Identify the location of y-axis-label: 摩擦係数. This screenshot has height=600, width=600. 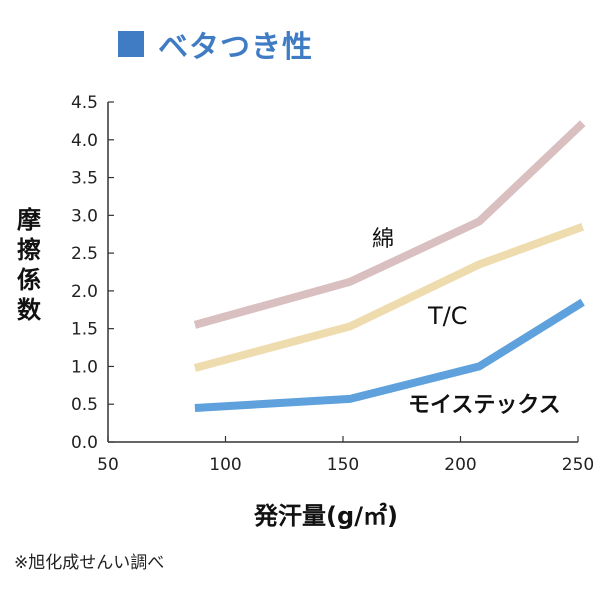
(29, 265).